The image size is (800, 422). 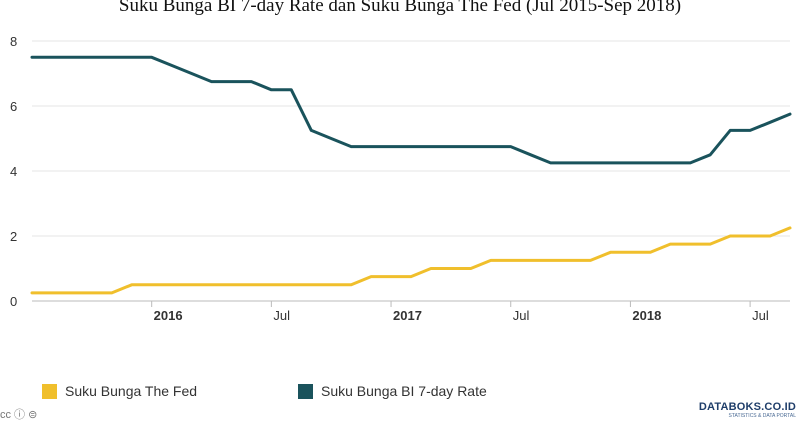 I want to click on brand-logo: DATABOKS.CO.ID STATISTICS & DATA PORTAL, so click(x=747, y=410).